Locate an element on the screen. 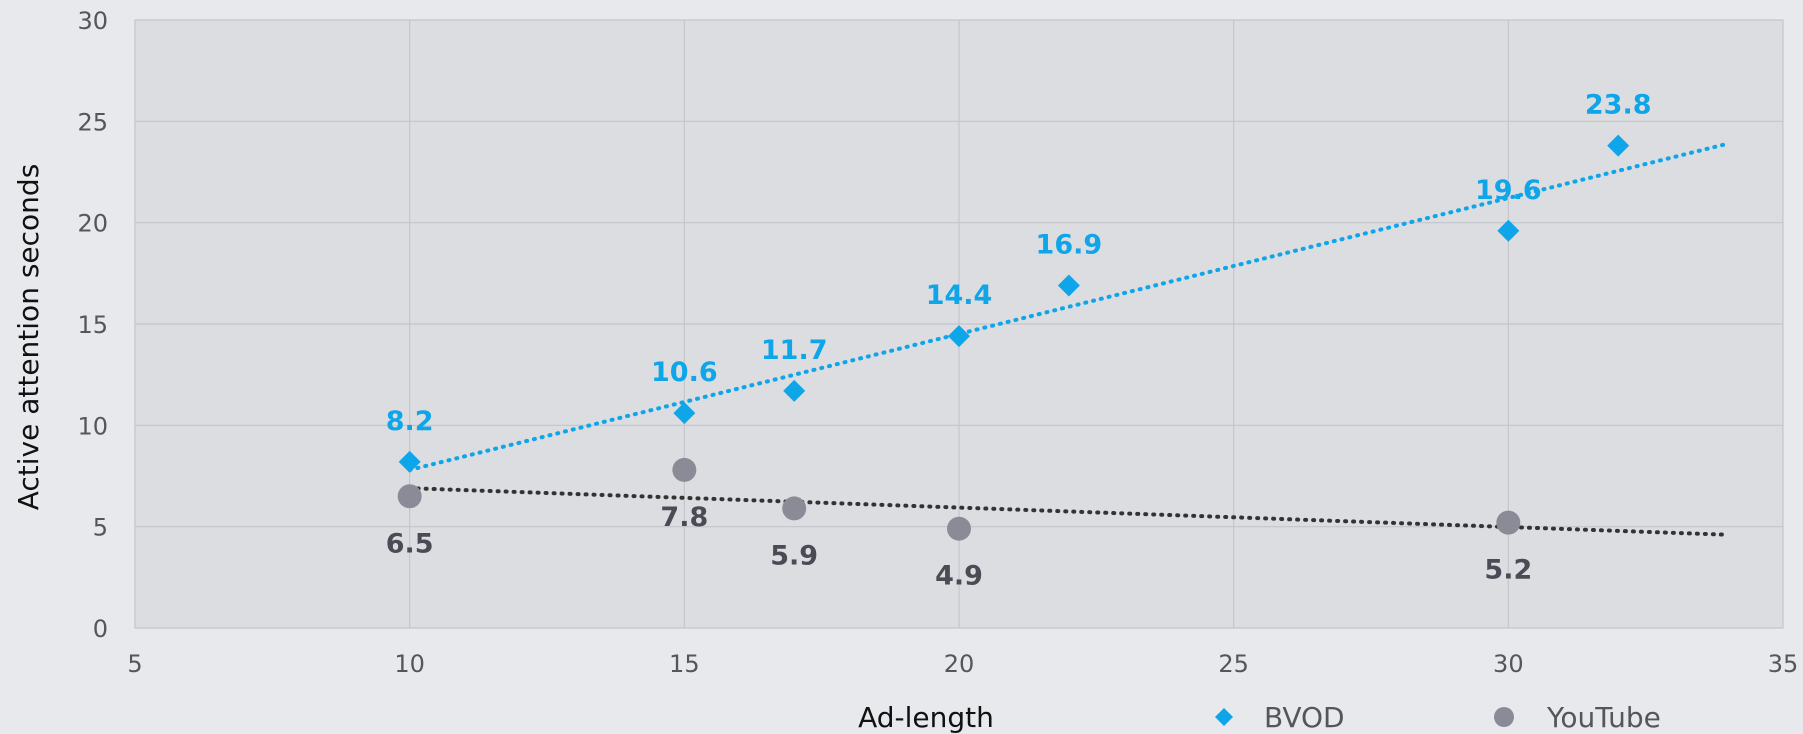 Image resolution: width=1803 pixels, height=734 pixels. bvod-data-label: 19.6 is located at coordinates (1508, 190).